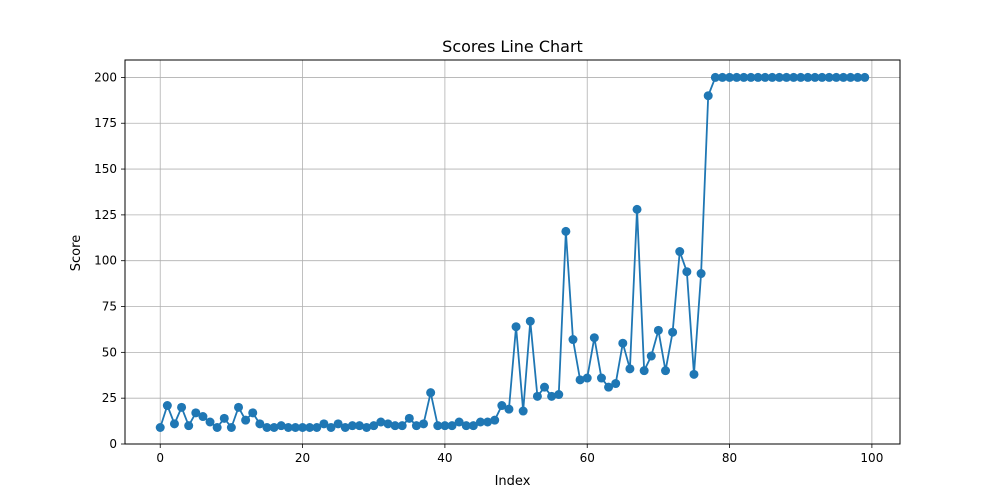 This screenshot has width=1000, height=504. Describe the element at coordinates (729, 458) in the screenshot. I see `x-tick-label: 80` at that location.